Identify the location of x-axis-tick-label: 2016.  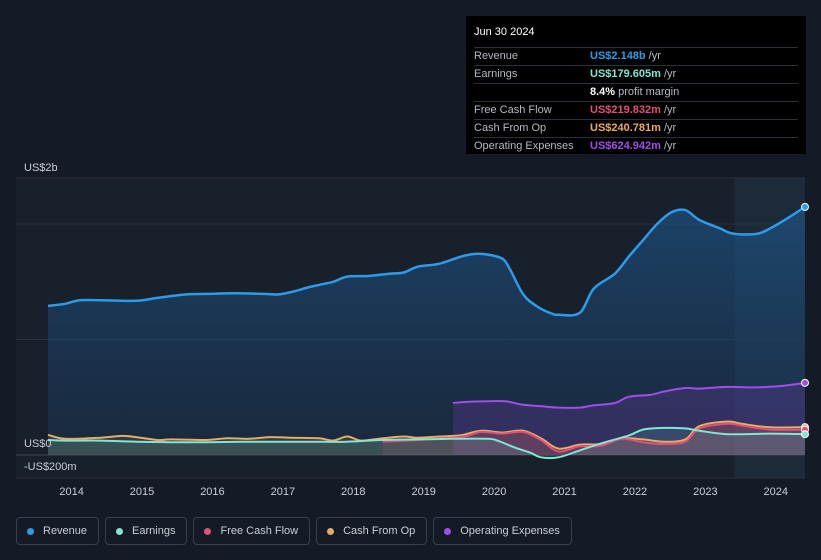
(212, 492).